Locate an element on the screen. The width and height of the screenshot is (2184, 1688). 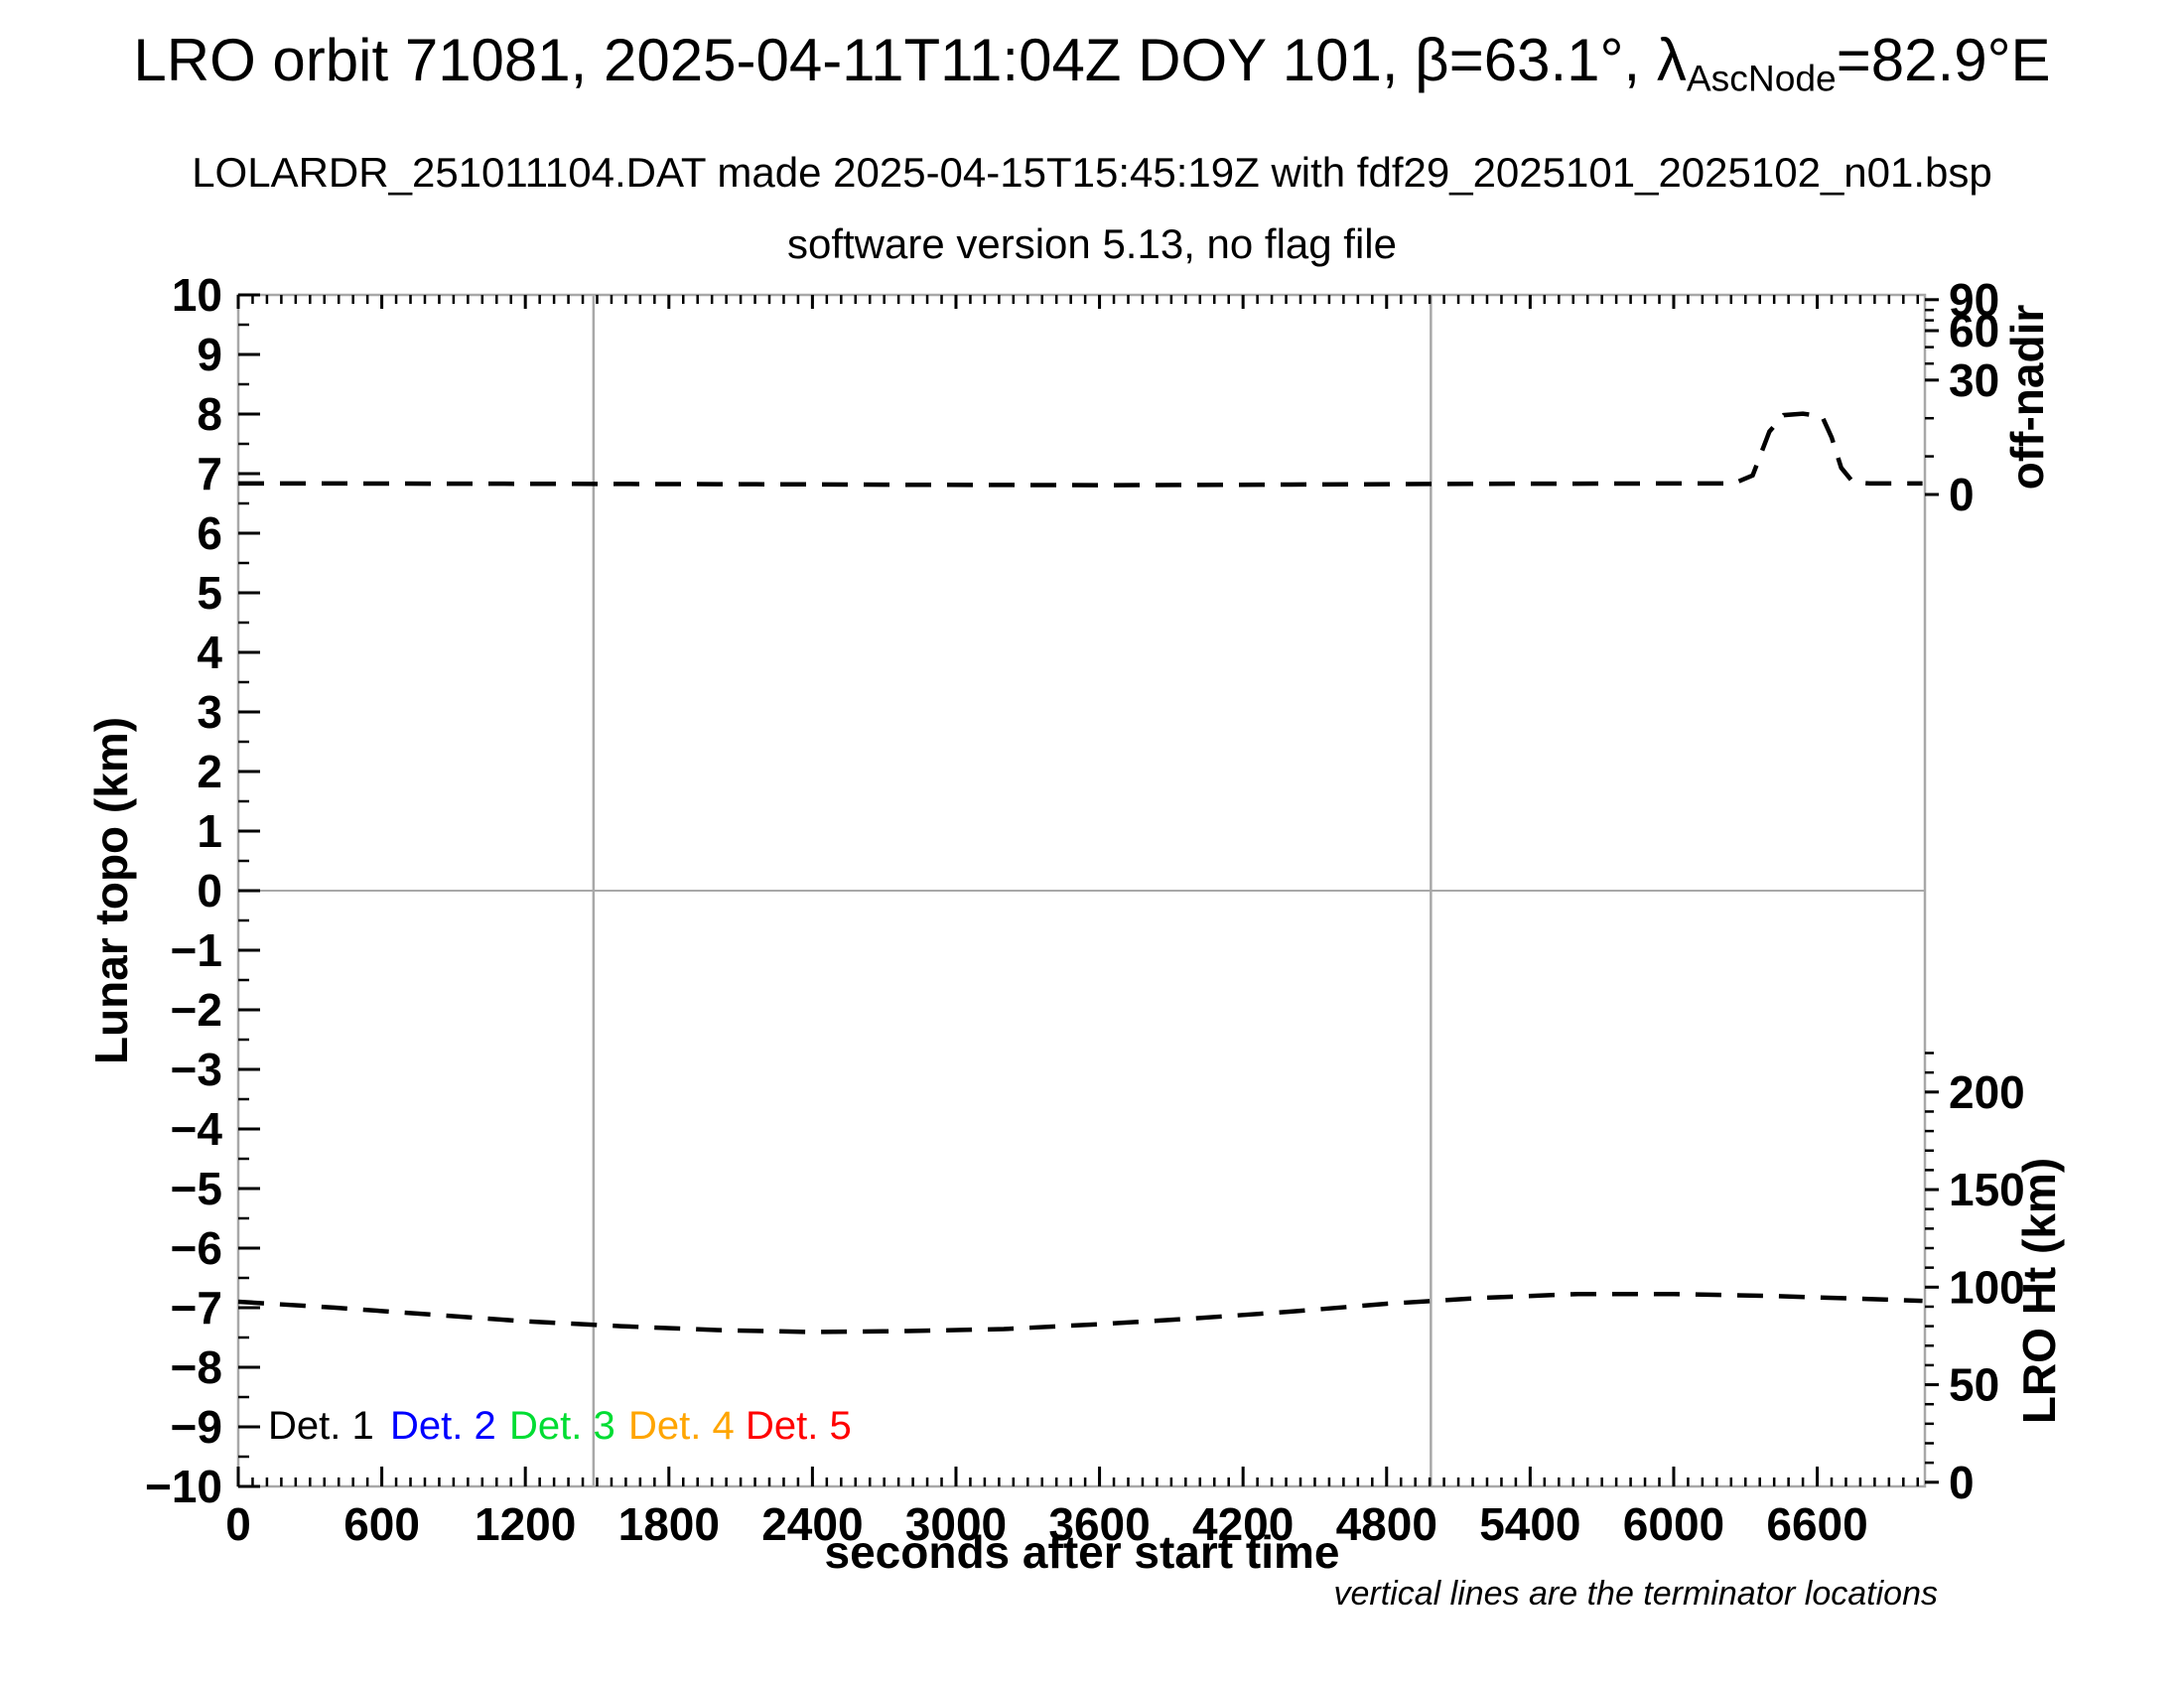
left-tick-label: −1 is located at coordinates (196, 950).